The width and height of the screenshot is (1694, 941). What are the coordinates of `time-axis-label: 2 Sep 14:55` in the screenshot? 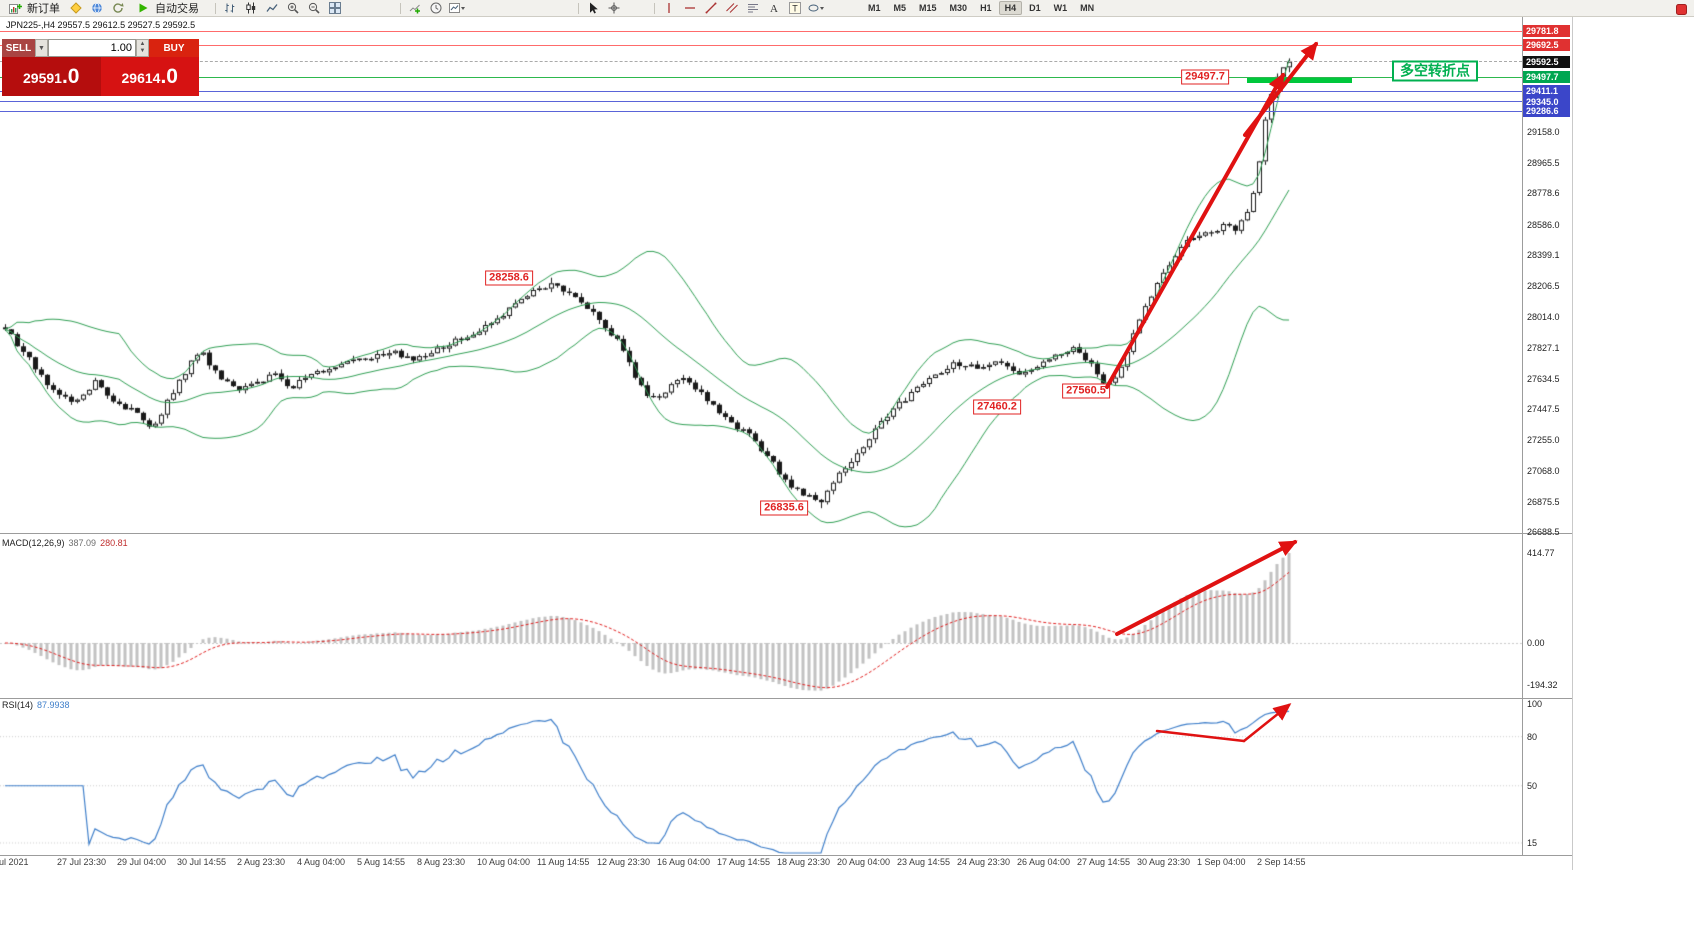 It's located at (1281, 862).